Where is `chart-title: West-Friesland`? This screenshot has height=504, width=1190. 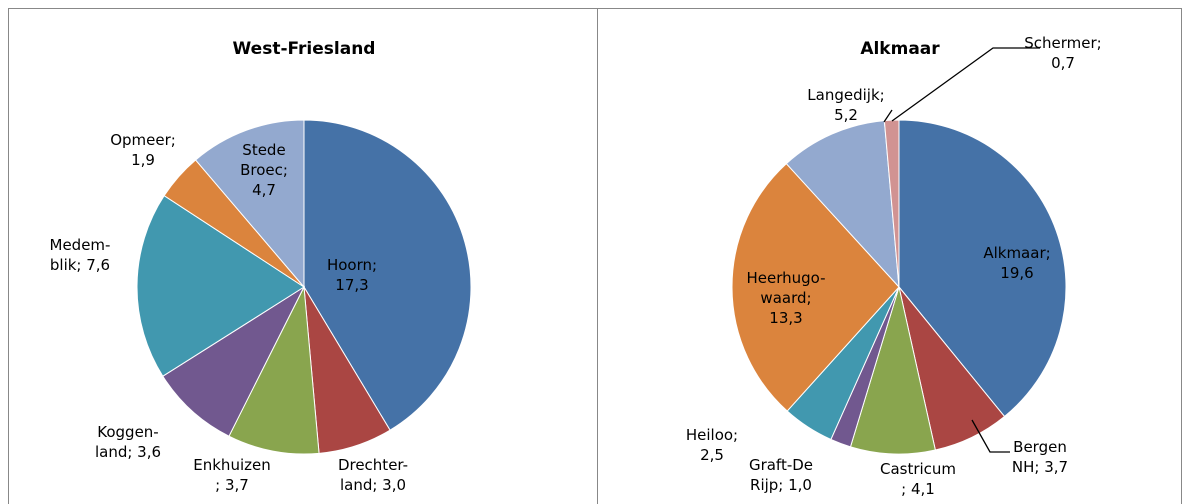
chart-title: West-Friesland is located at coordinates (304, 49).